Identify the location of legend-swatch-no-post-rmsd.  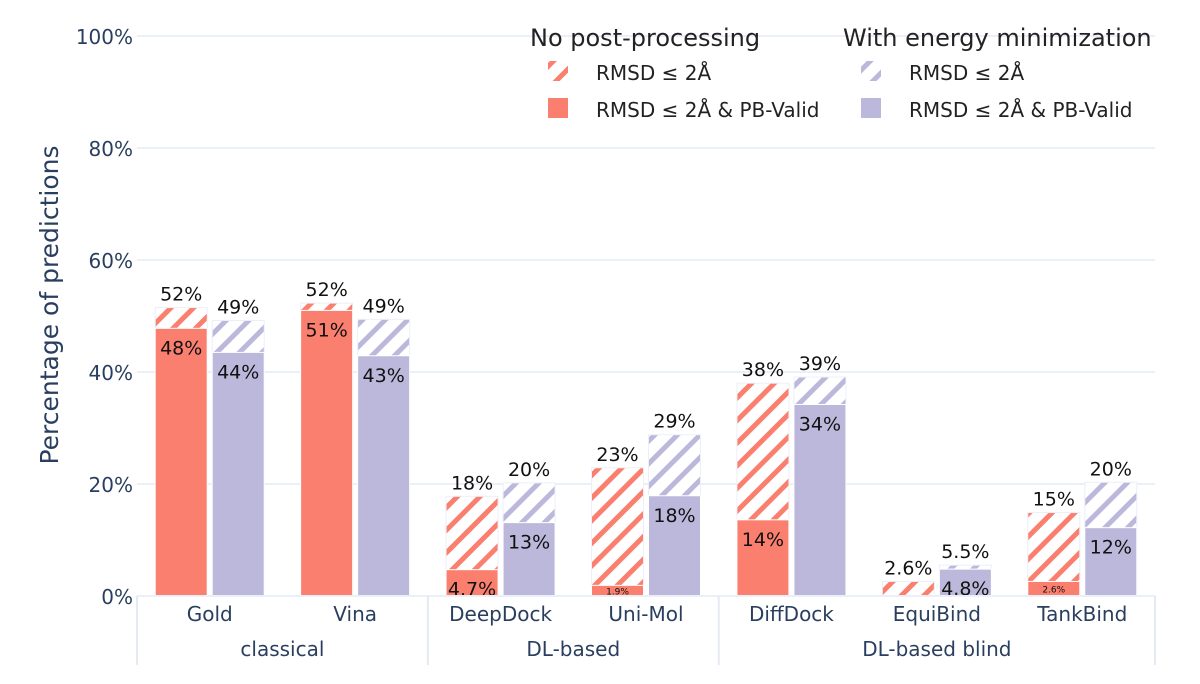
(558, 71).